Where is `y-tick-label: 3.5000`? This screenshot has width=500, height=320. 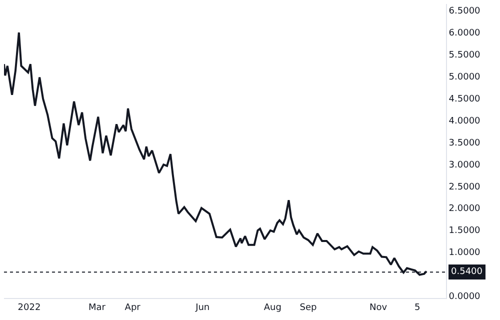
y-tick-label: 3.5000 is located at coordinates (464, 143).